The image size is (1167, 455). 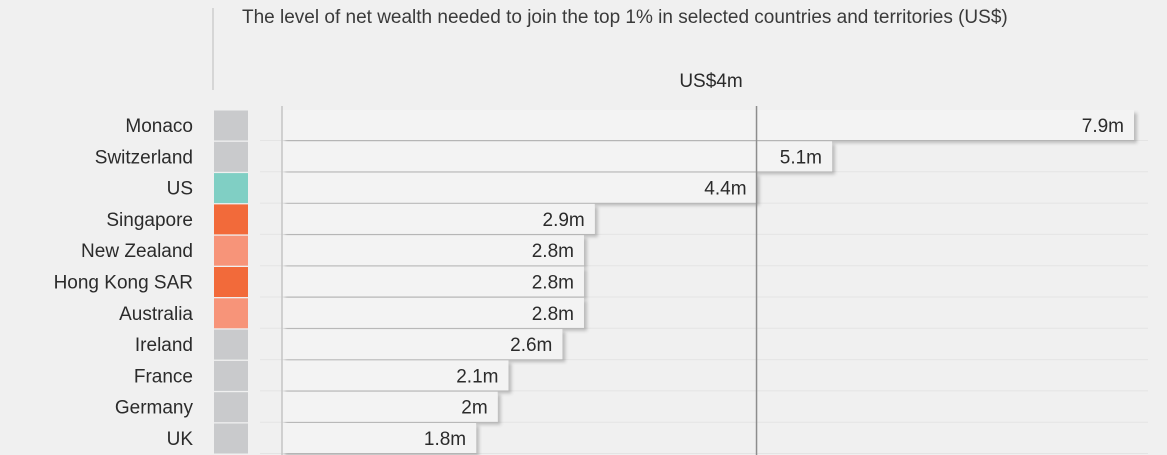 I want to click on value-label: 1.8m, so click(x=445, y=439).